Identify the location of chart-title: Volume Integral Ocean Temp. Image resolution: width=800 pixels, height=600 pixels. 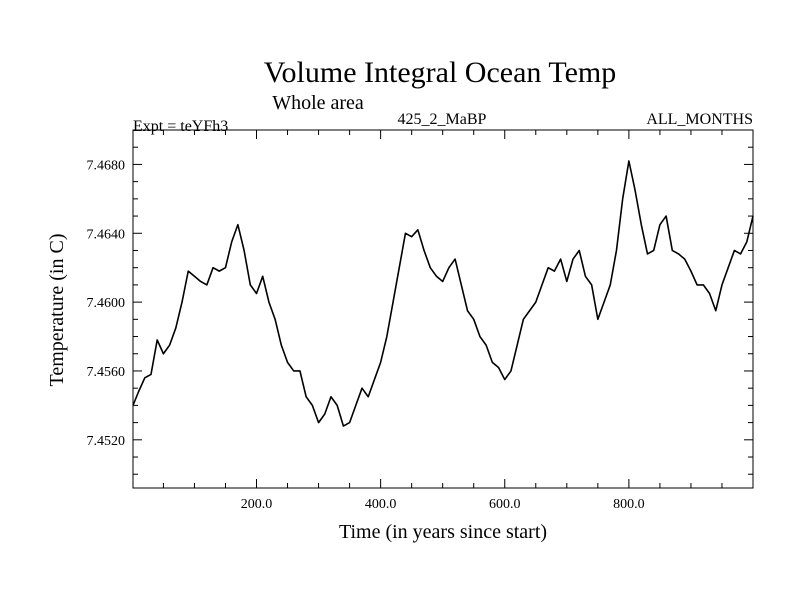
(440, 72).